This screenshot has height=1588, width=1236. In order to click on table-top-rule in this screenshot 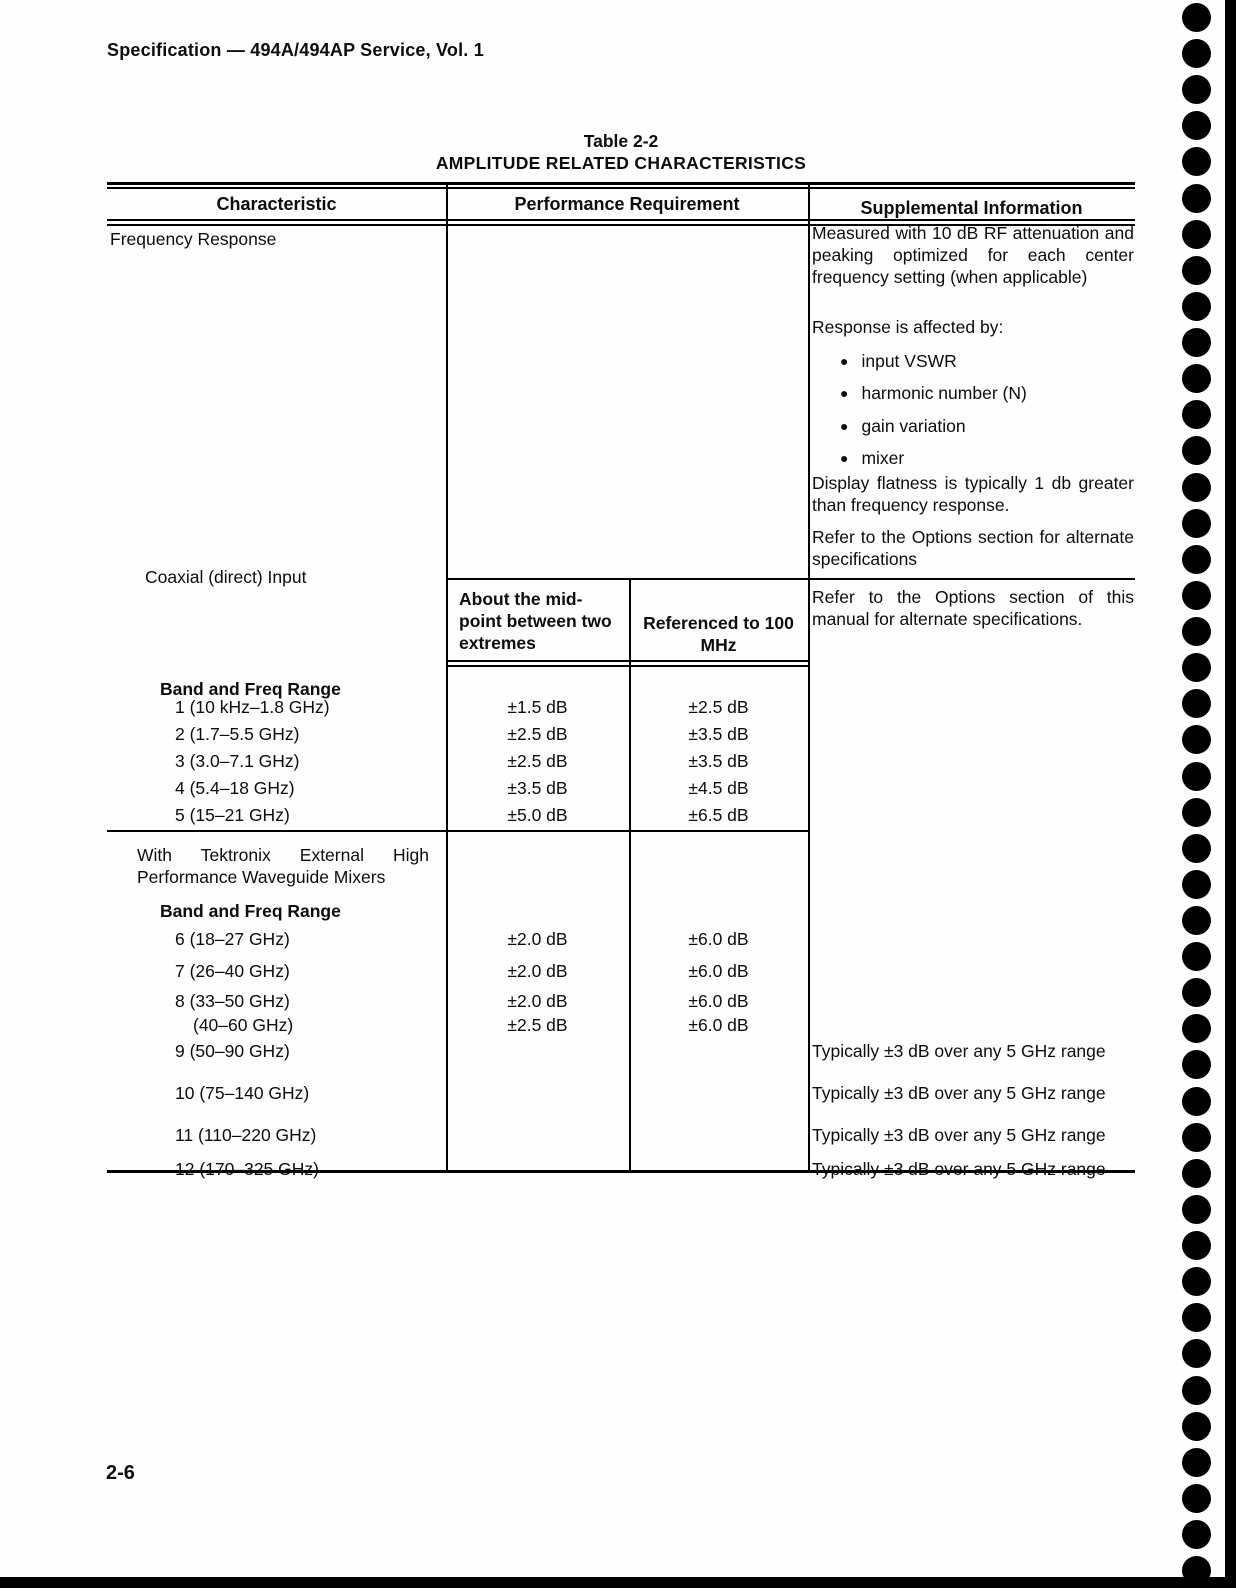, I will do `click(621, 185)`.